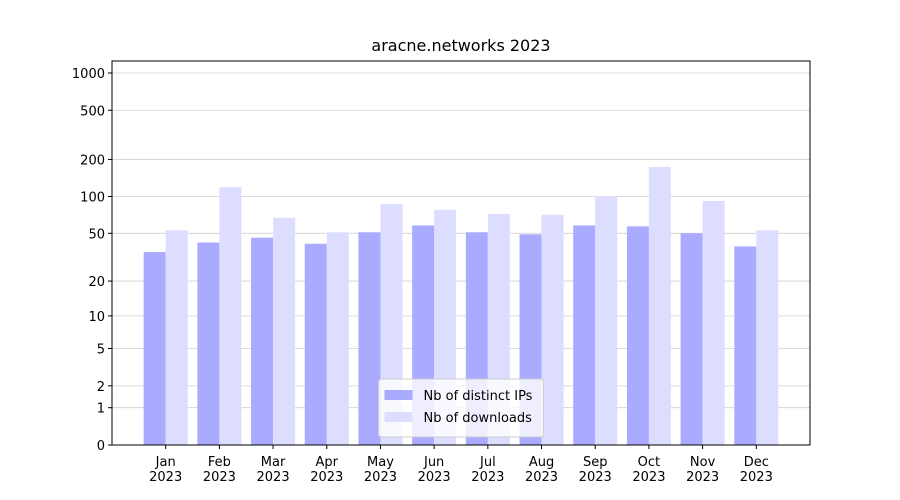 This screenshot has width=900, height=500. Describe the element at coordinates (96, 234) in the screenshot. I see `y-tick-label: 50` at that location.